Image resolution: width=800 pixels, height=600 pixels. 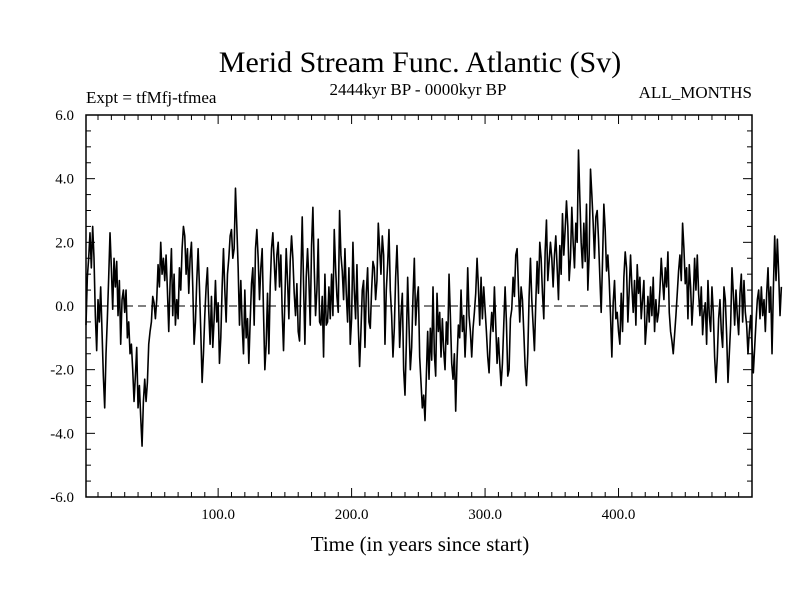 What do you see at coordinates (64, 180) in the screenshot?
I see `y-tick-label: 4.0` at bounding box center [64, 180].